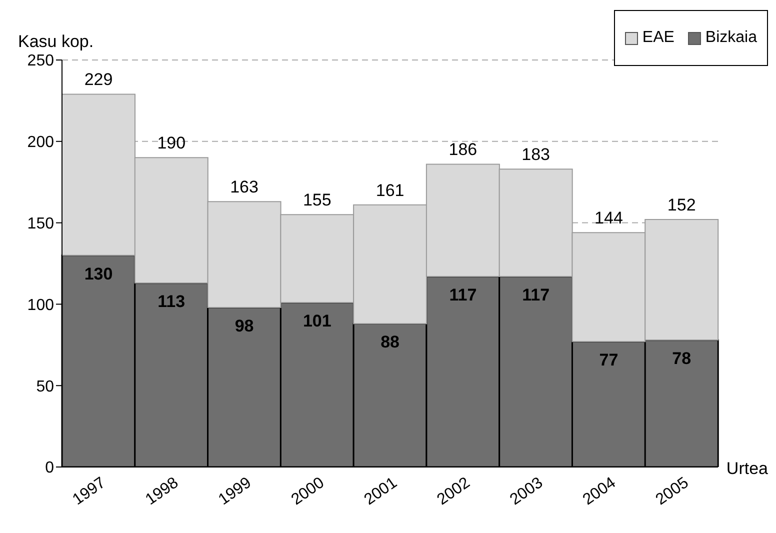  What do you see at coordinates (317, 200) in the screenshot?
I see `total-label: 155` at bounding box center [317, 200].